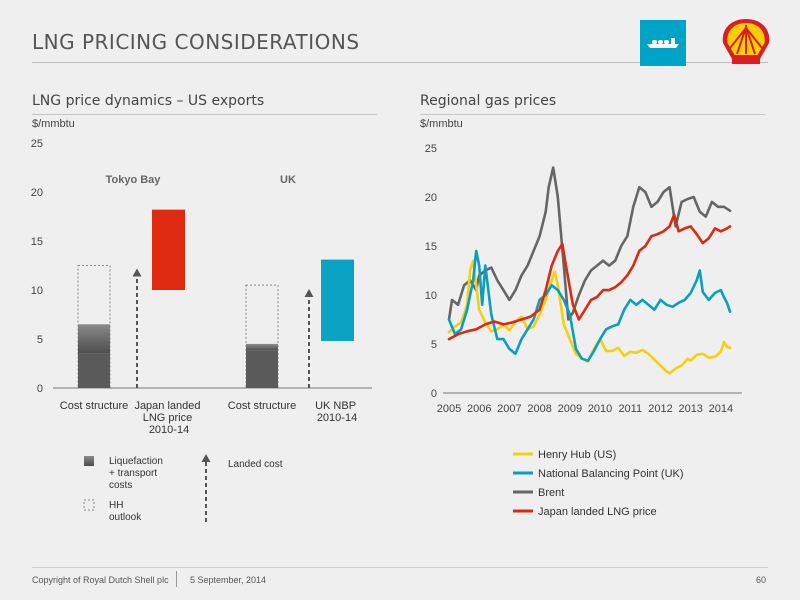 This screenshot has width=800, height=600. Describe the element at coordinates (137, 272) in the screenshot. I see `landed-cost-arrowhead-tokyo` at that location.